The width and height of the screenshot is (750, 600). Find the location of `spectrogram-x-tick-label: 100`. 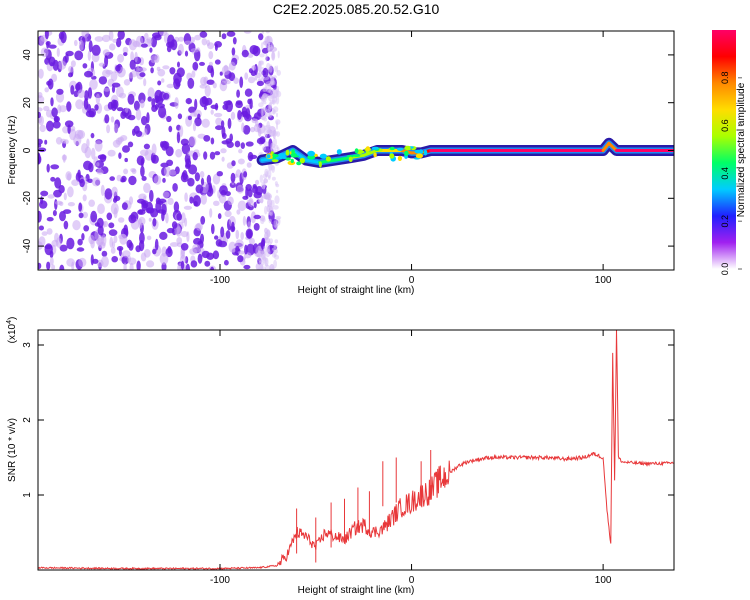

spectrogram-x-tick-label: 100 is located at coordinates (603, 280).